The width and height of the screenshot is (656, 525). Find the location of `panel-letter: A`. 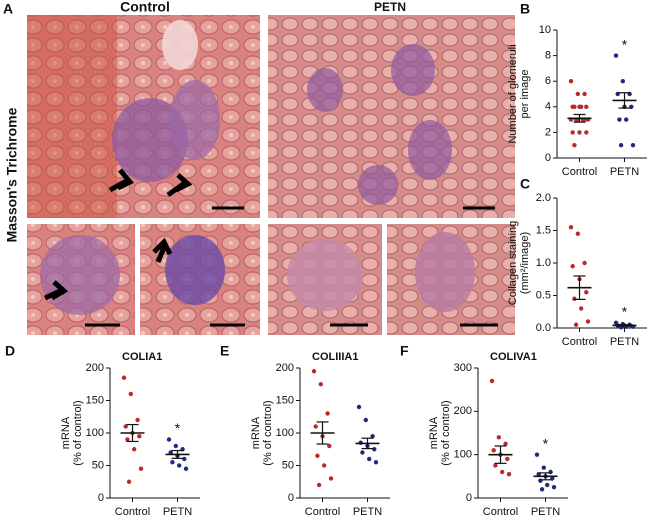

panel-letter: A is located at coordinates (8, 9).